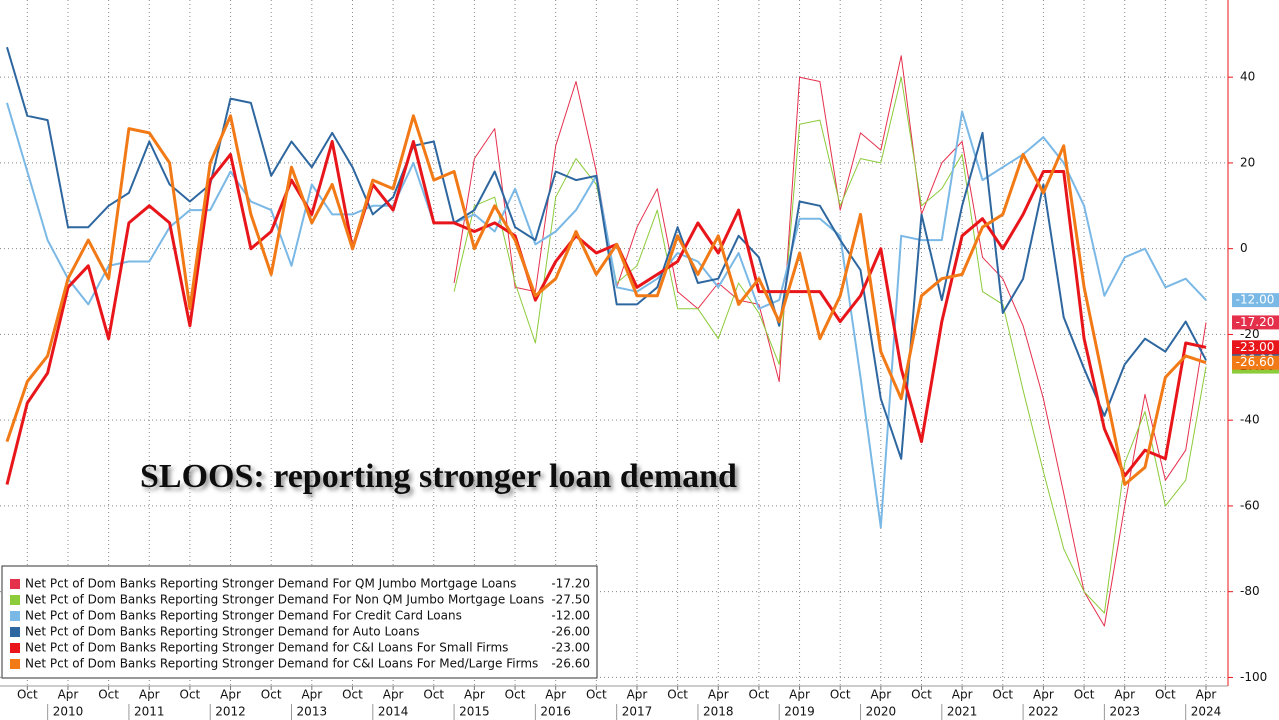 Image resolution: width=1279 pixels, height=720 pixels. Describe the element at coordinates (570, 584) in the screenshot. I see `legend-value: -17.20` at that location.